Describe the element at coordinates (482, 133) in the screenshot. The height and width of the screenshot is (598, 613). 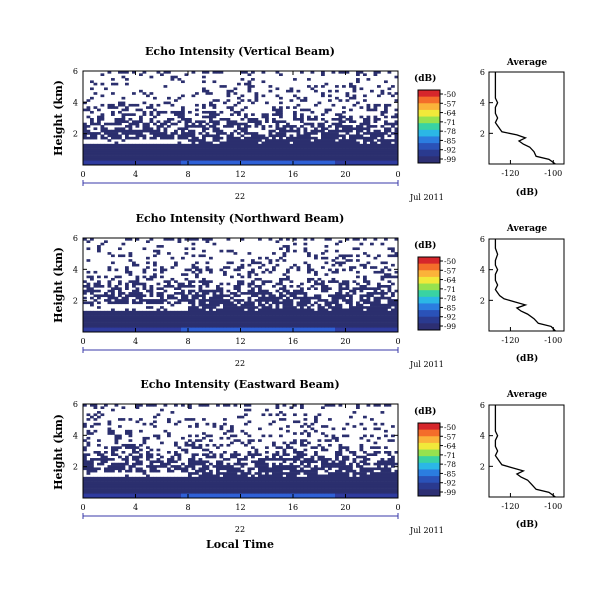
I see `profile-y-tick-label: 2` at that location.